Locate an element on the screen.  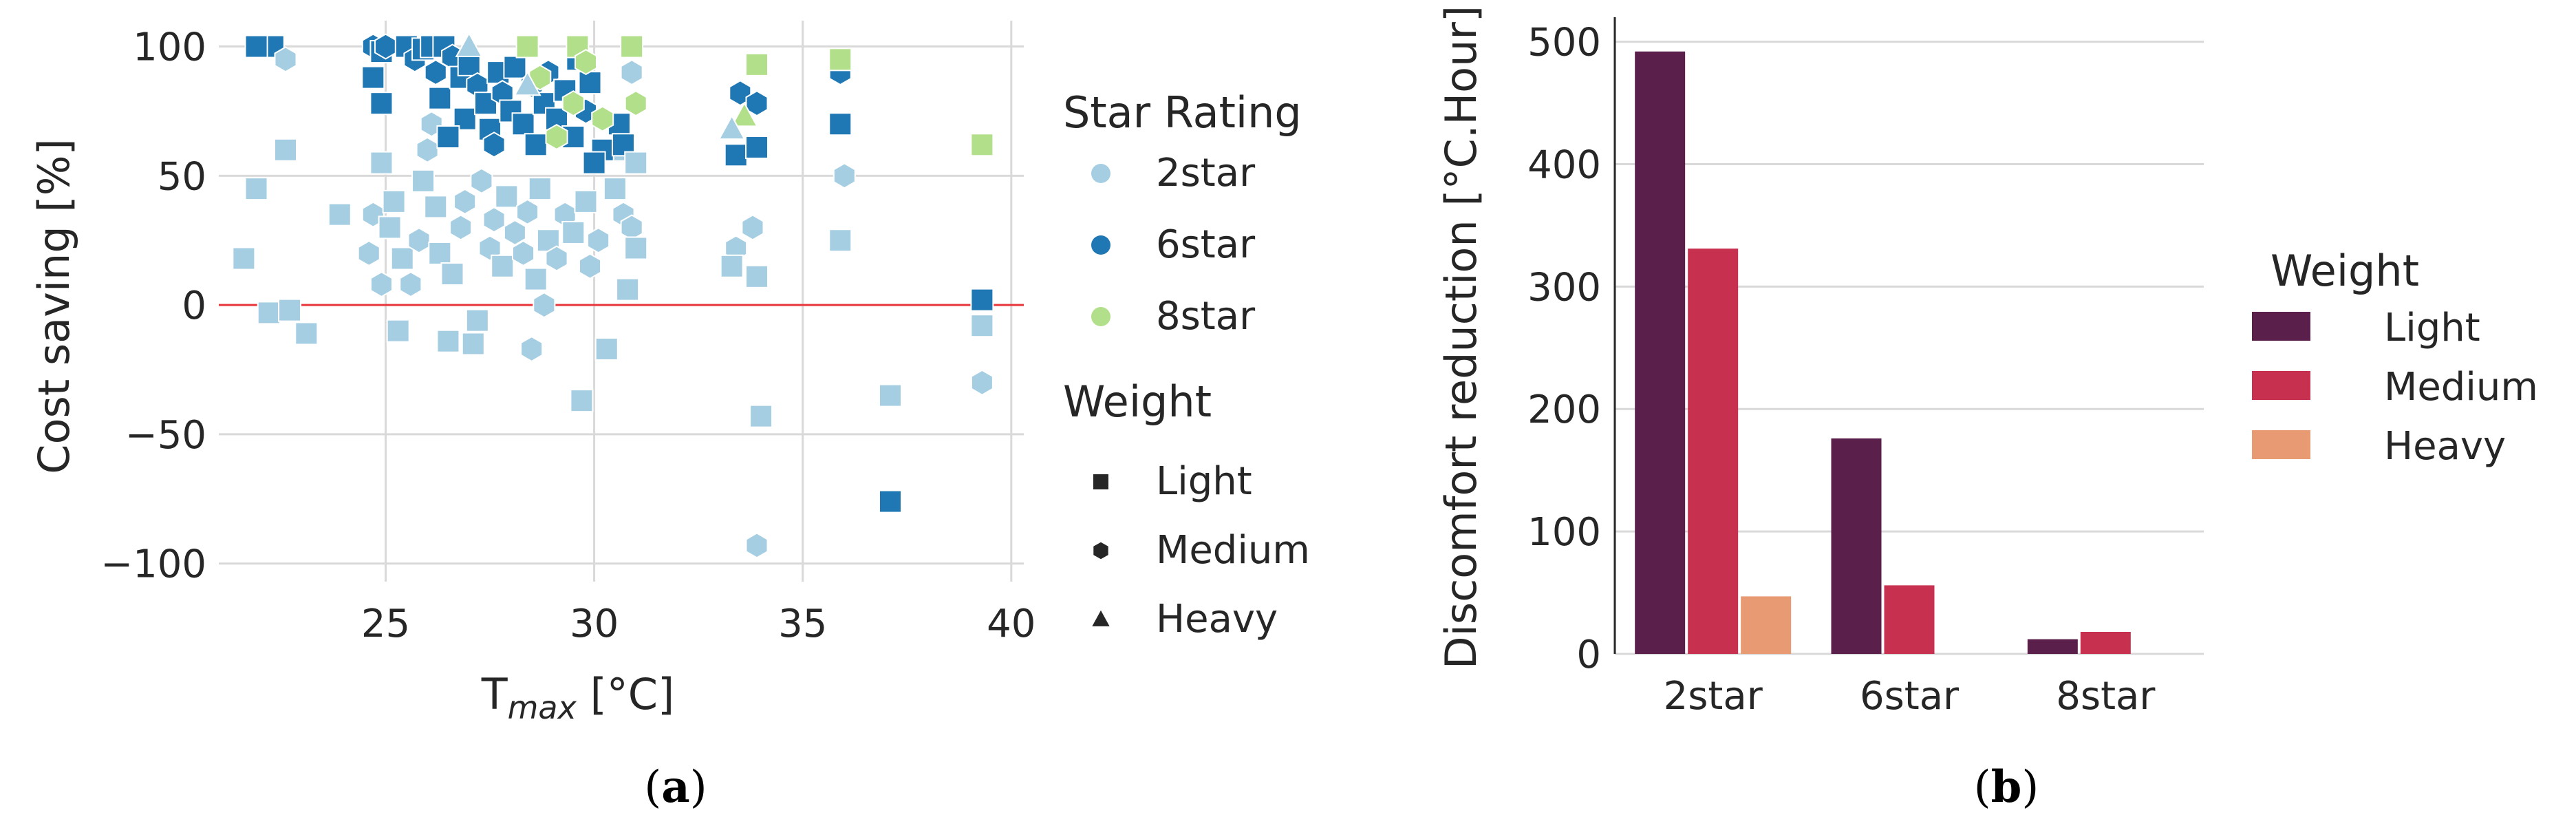
panel-label-a: (a) is located at coordinates (675, 787).